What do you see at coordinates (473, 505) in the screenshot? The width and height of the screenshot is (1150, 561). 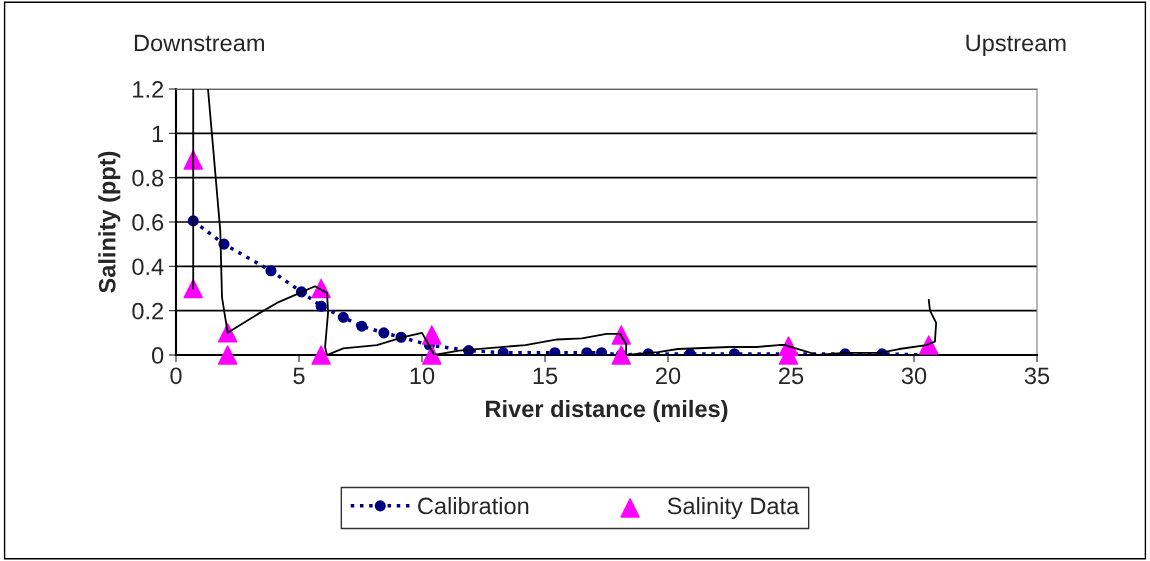 I see `legend-label: Calibration` at bounding box center [473, 505].